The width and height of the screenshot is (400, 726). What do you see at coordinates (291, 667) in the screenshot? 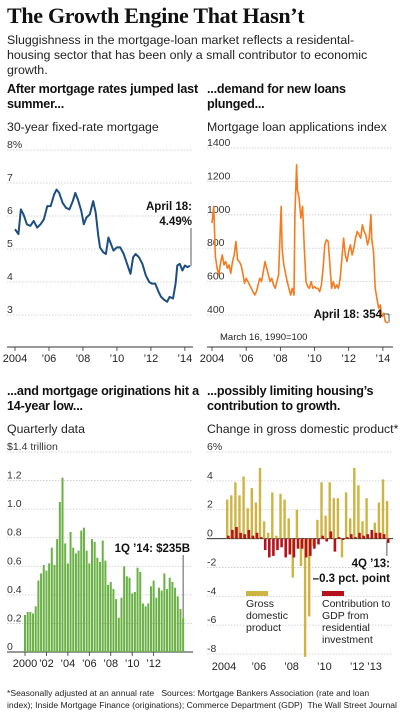
I see `gdp-chart-x-tick-label: ’08` at bounding box center [291, 667].